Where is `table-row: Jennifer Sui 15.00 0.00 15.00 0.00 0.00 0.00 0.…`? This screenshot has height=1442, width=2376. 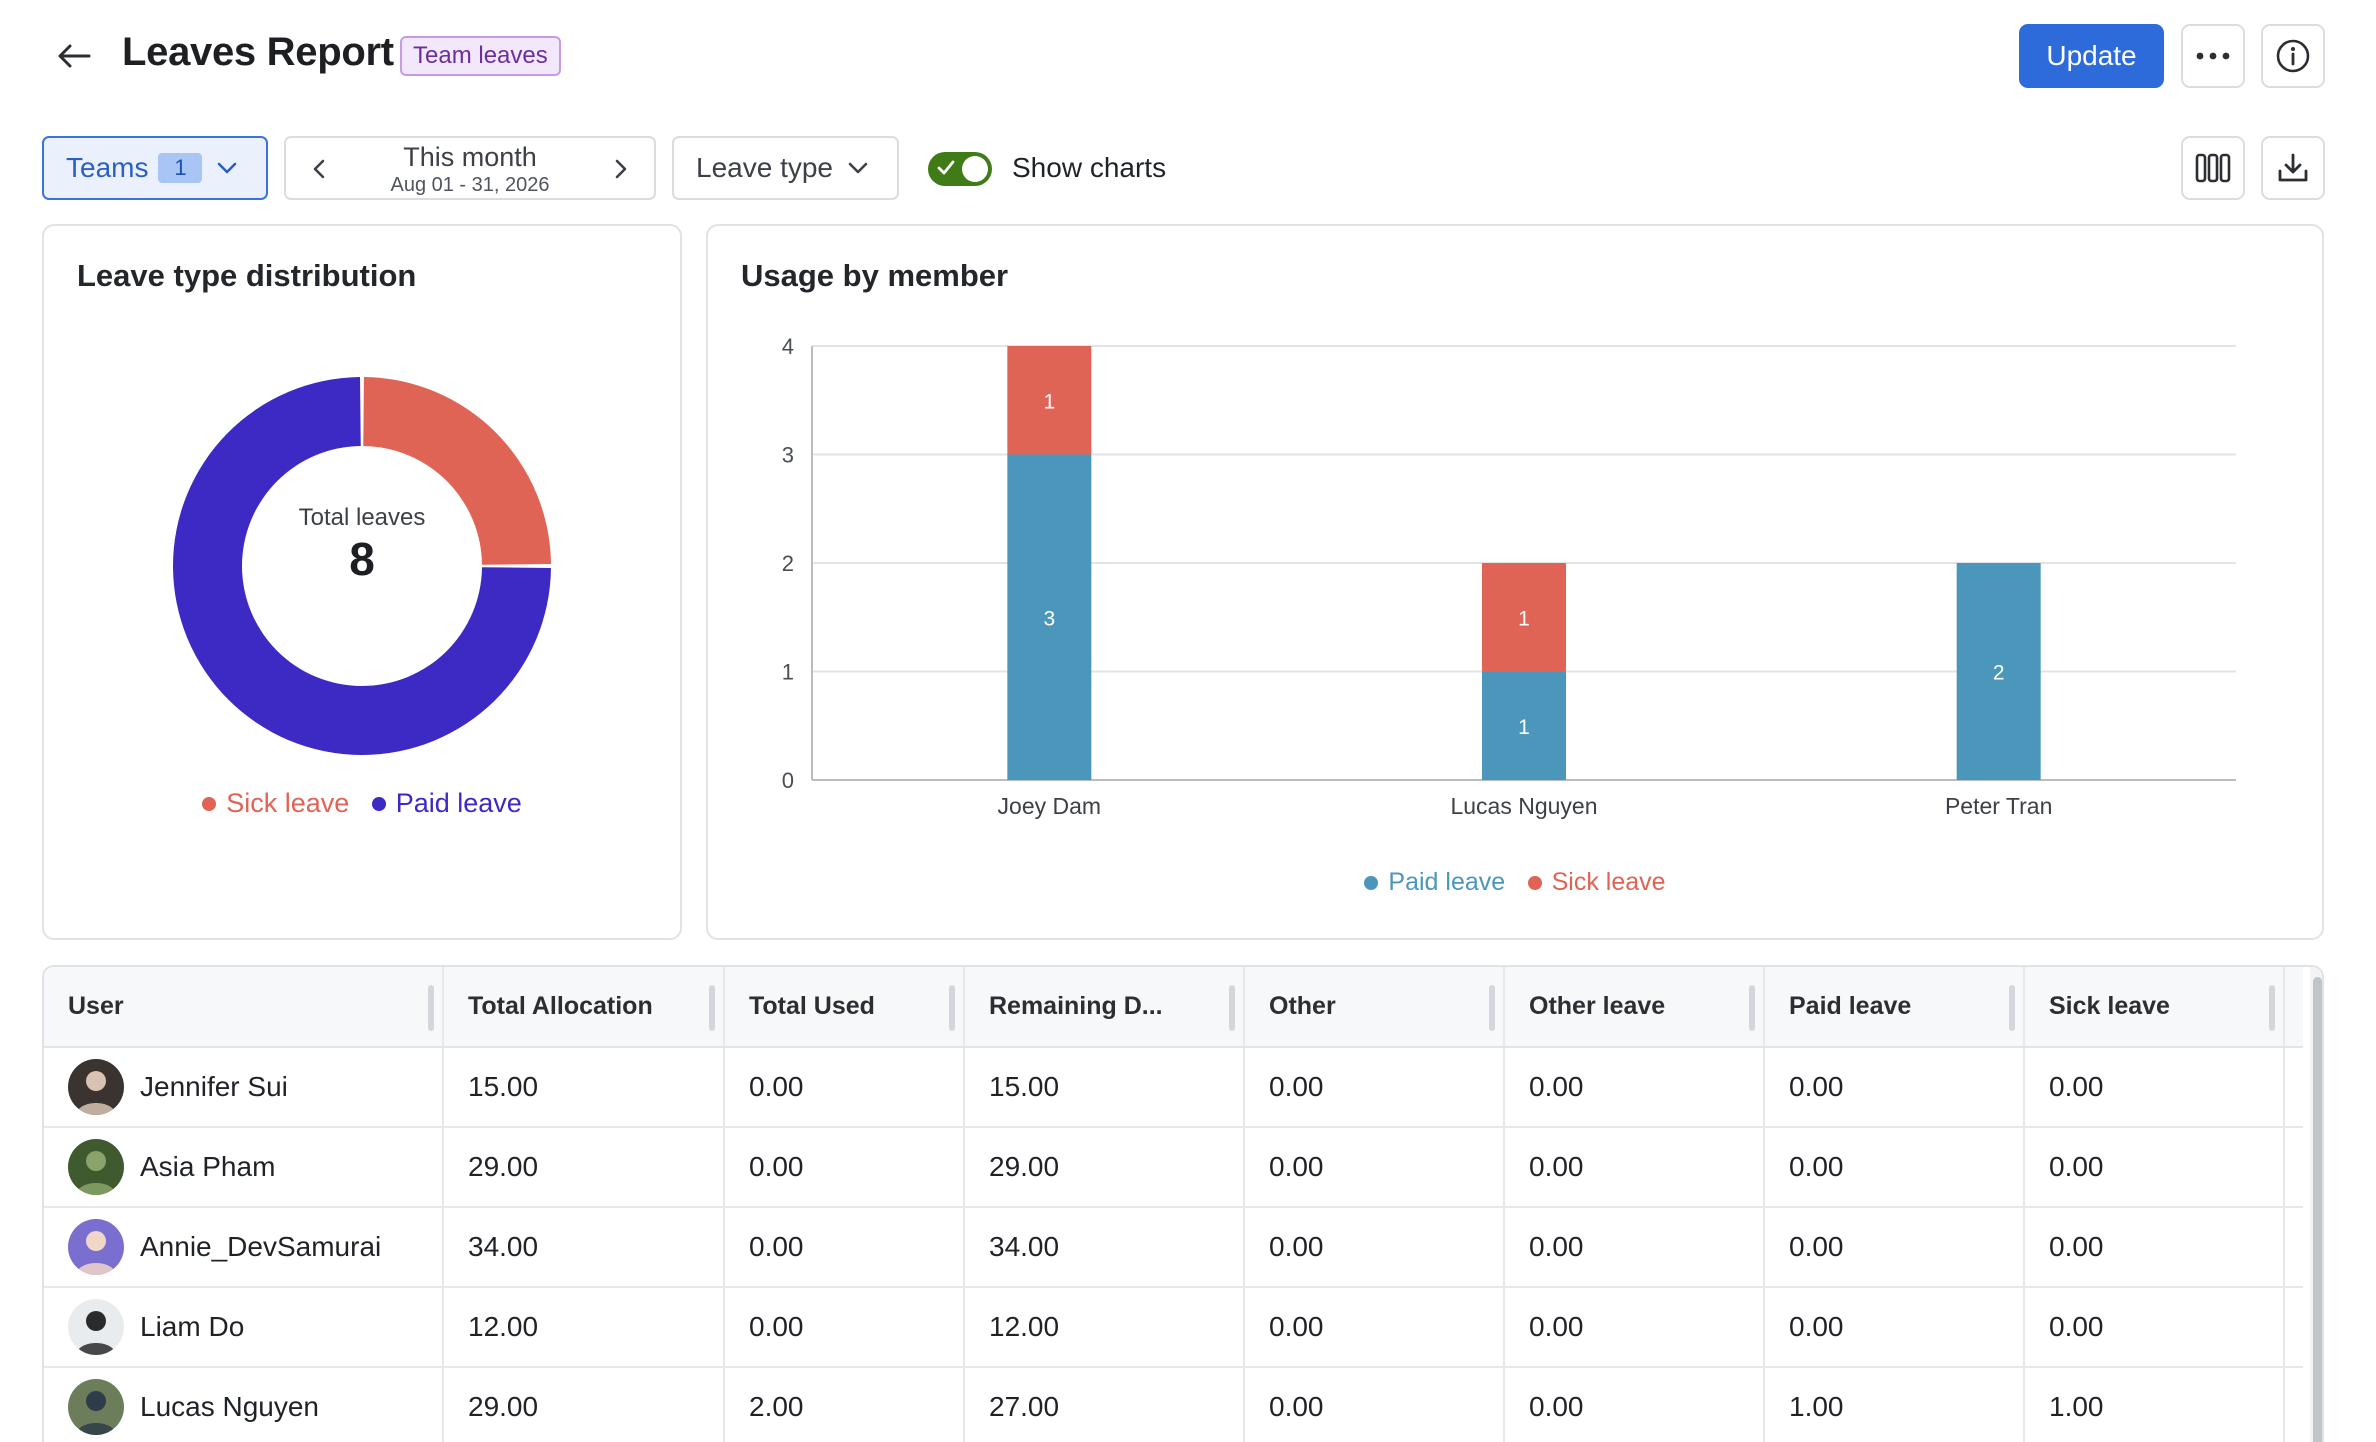
table-row: Jennifer Sui 15.00 0.00 15.00 0.00 0.00 0.00 0.… is located at coordinates (1173, 1087).